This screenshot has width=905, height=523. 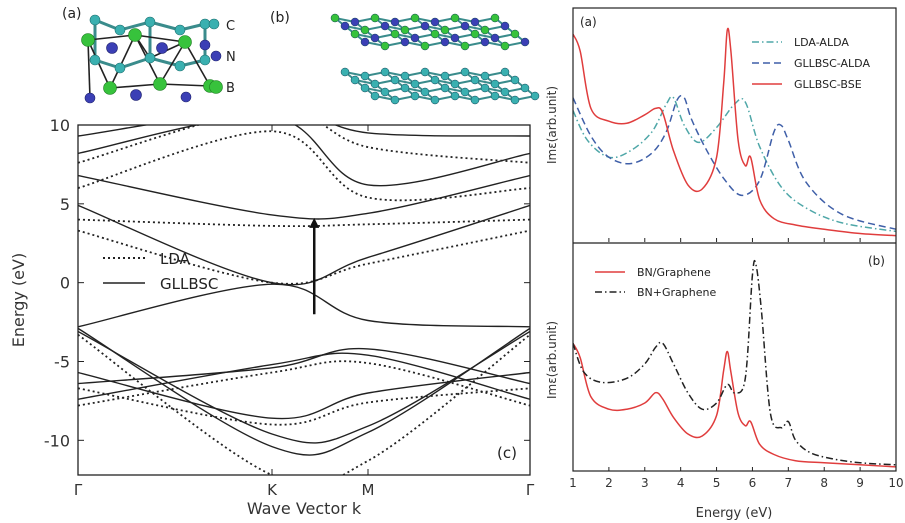 What do you see at coordinates (753, 483) in the screenshot?
I see `absb-xtick-label: 6` at bounding box center [753, 483].